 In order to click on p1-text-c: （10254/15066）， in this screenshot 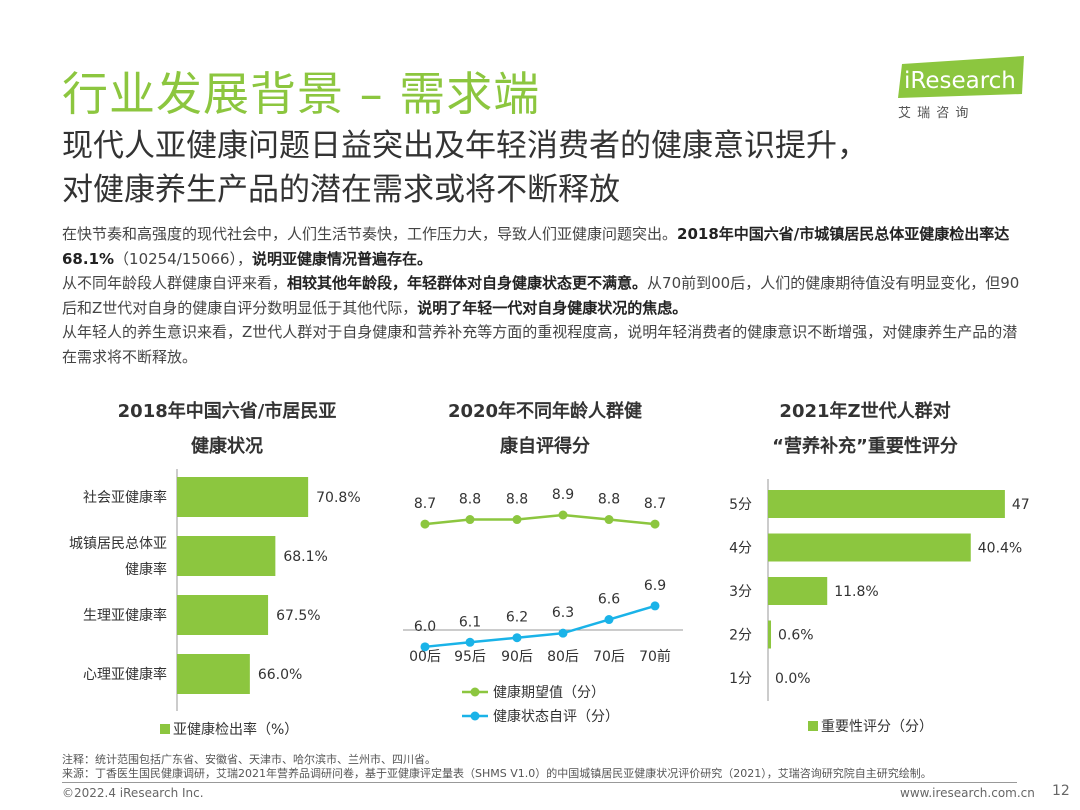, I will do `click(183, 258)`.